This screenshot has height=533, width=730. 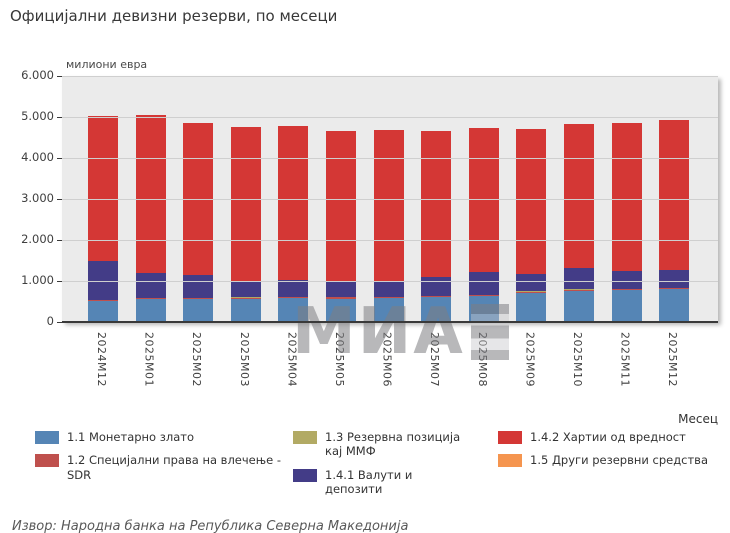 What do you see at coordinates (387, 359) in the screenshot?
I see `x-tick-label-2025M06: 2025M06` at bounding box center [387, 359].